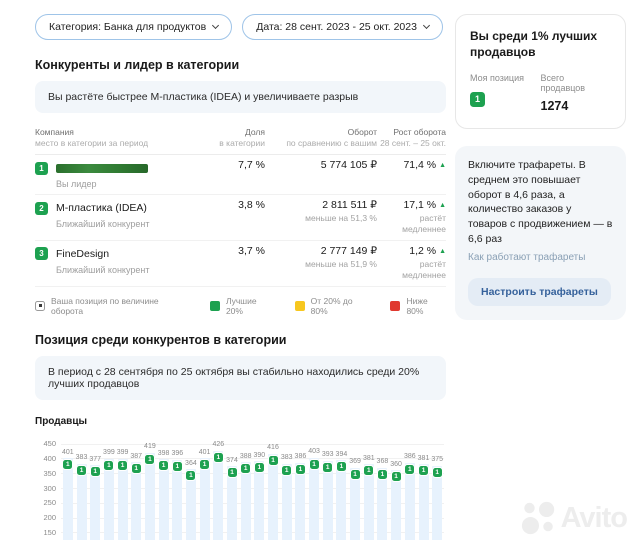  I want to click on legend-item: Ниже 80%, so click(418, 306).